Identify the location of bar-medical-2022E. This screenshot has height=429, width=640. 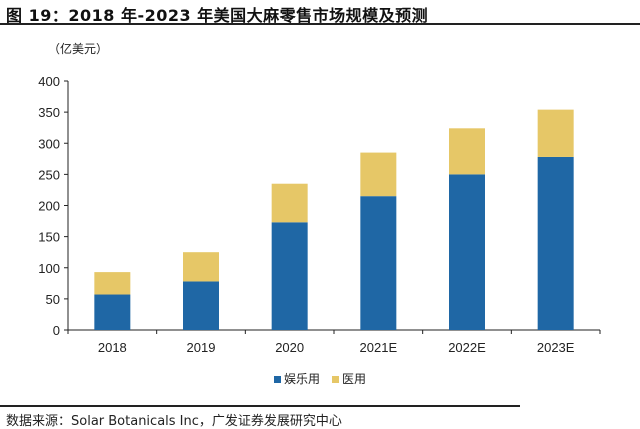
(467, 151).